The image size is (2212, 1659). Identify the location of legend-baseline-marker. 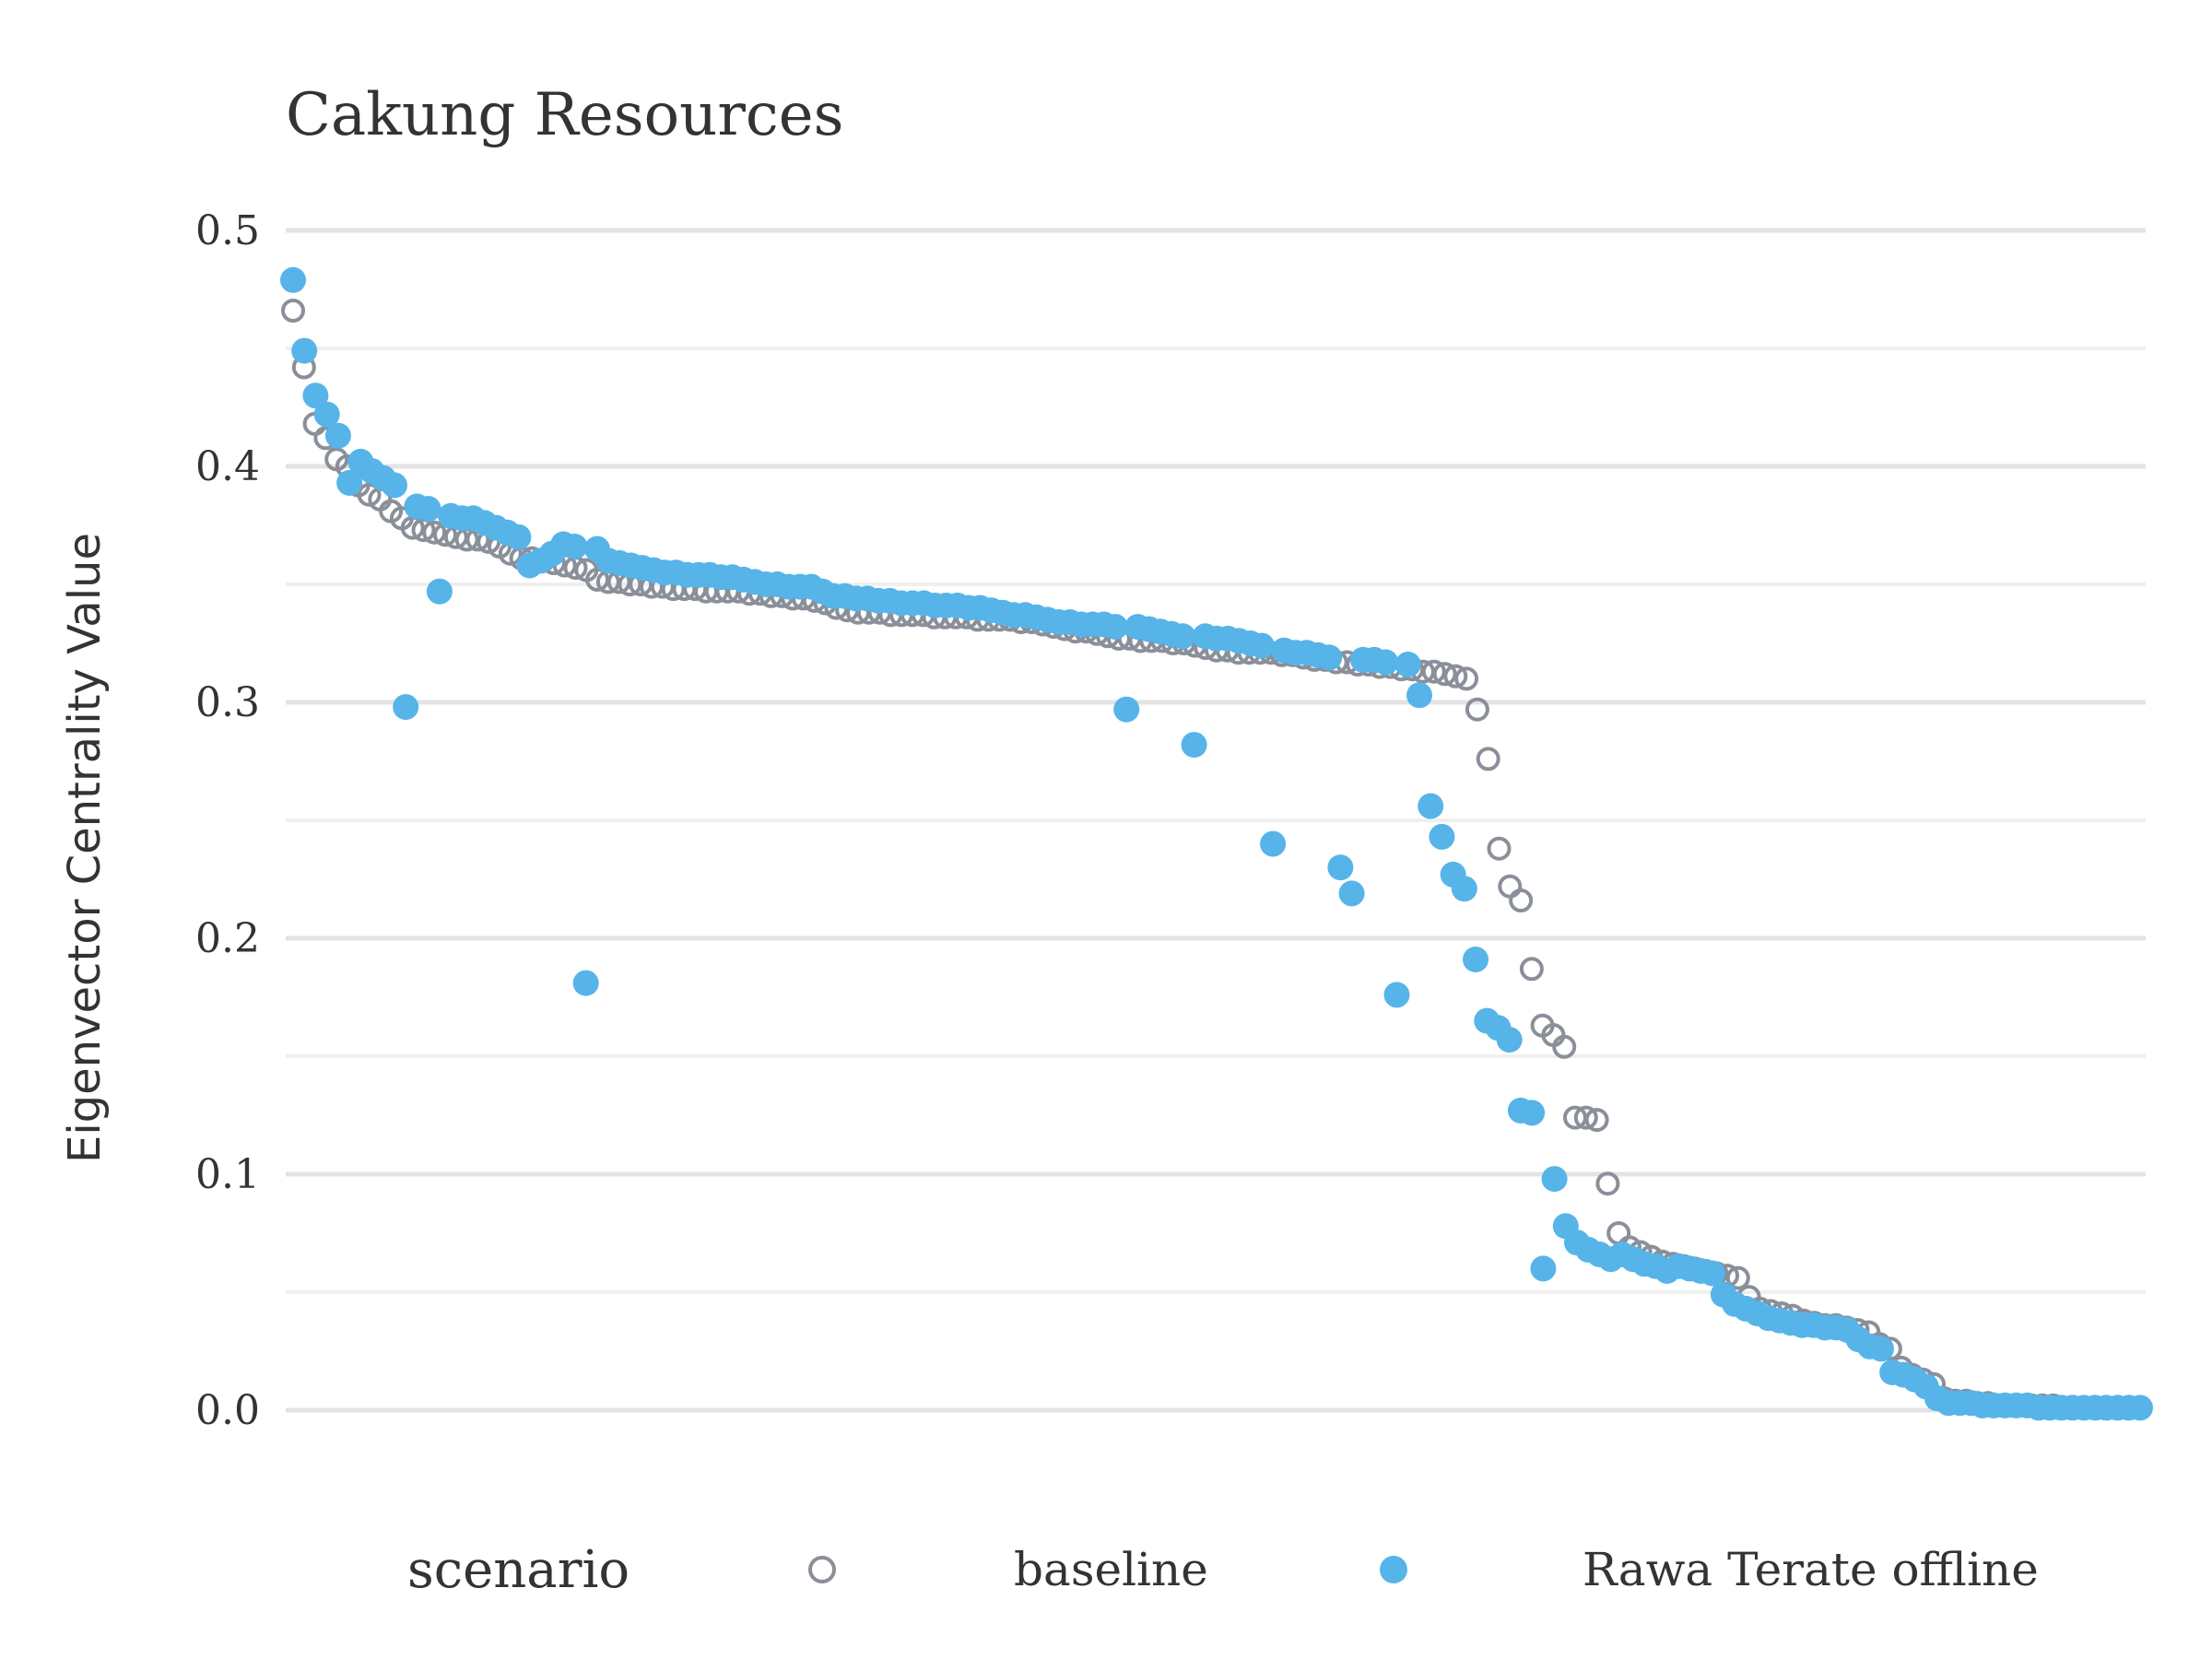
(822, 1569).